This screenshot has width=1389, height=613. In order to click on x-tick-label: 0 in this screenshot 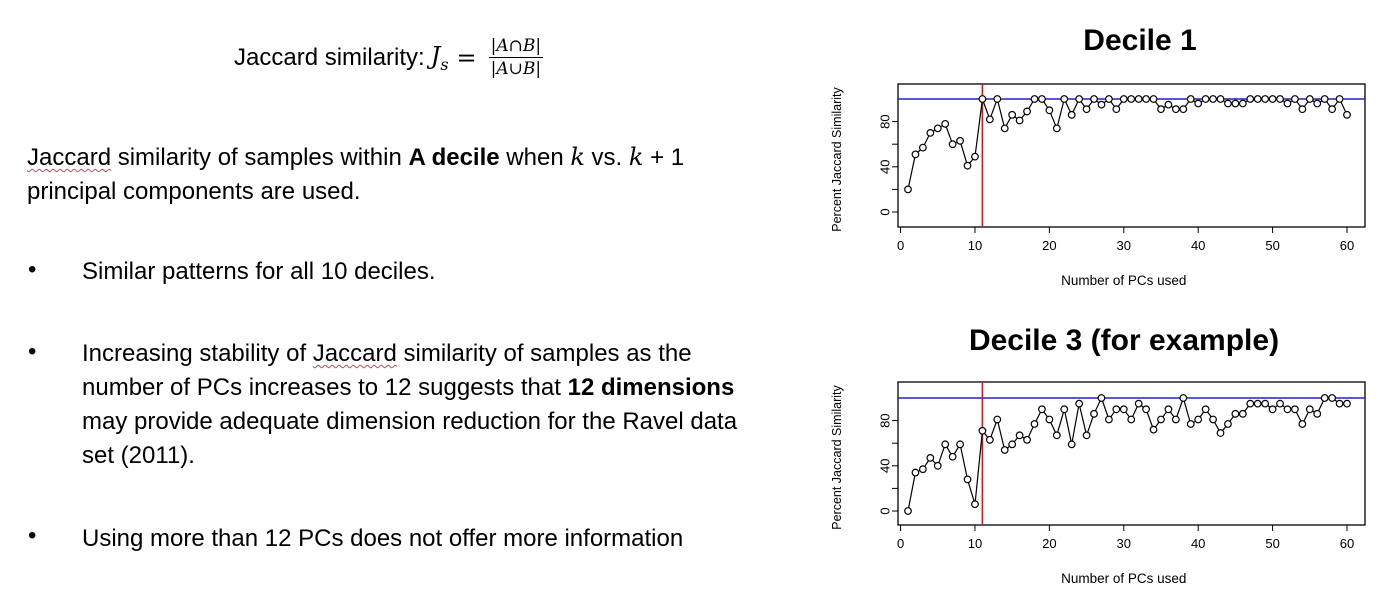, I will do `click(900, 245)`.